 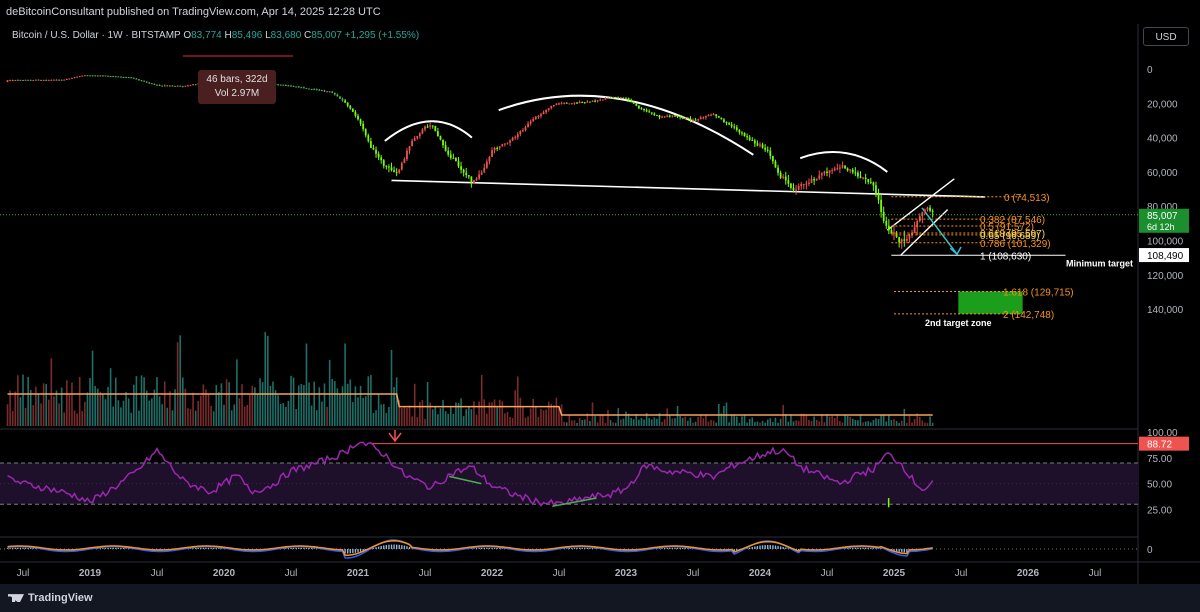 I want to click on low-label: L, so click(x=268, y=35).